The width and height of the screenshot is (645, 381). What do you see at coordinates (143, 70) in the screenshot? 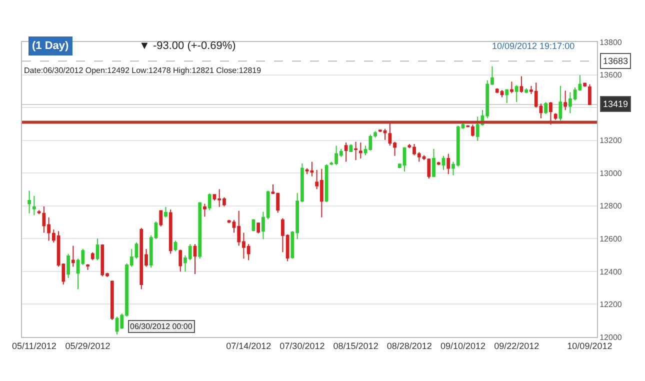
I see `annotation: Date:06/30/2012 Open:12492 Low:12478 High:12821 Close:12819` at bounding box center [143, 70].